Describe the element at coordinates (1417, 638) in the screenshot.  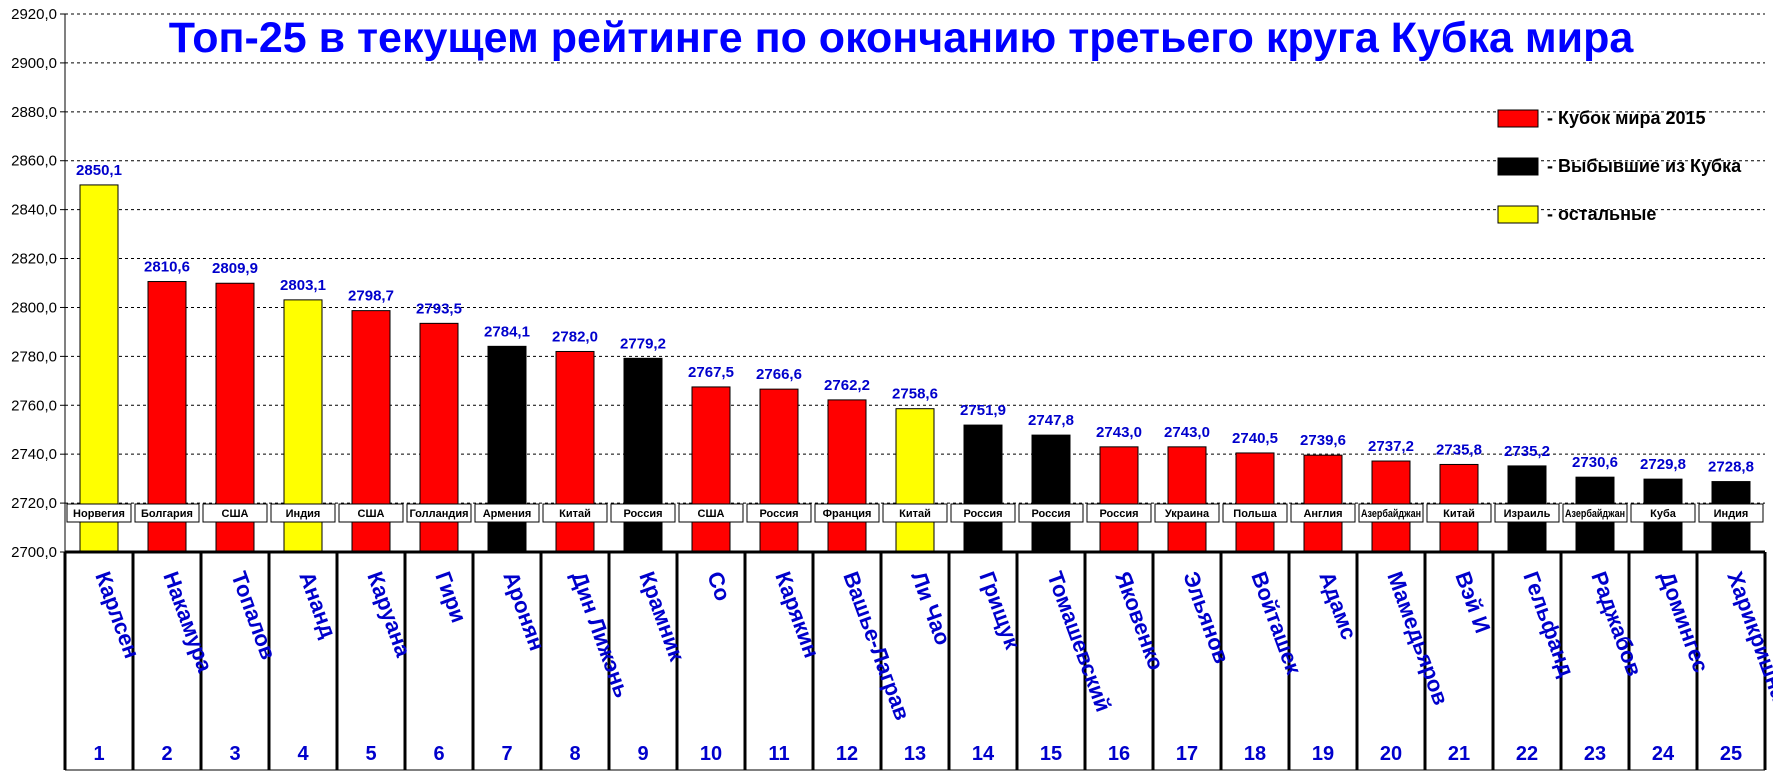
I see `player-name: Мамедьяров` at that location.